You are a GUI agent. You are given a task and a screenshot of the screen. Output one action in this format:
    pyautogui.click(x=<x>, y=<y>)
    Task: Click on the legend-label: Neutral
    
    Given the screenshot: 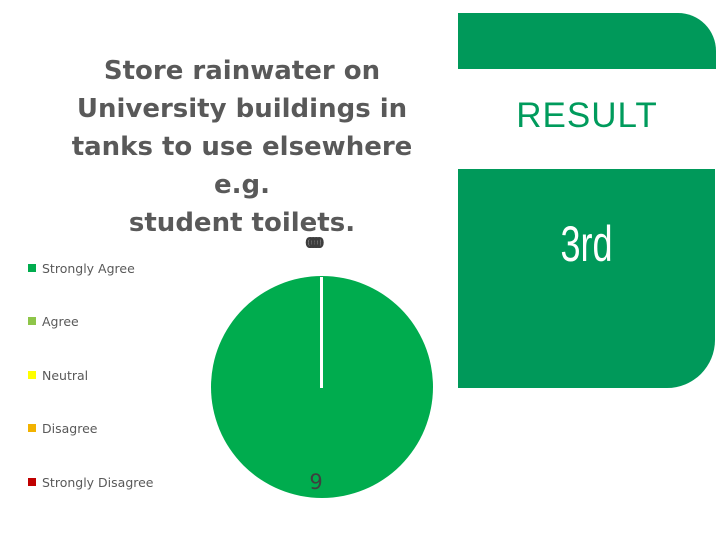 What is the action you would take?
    pyautogui.click(x=65, y=375)
    